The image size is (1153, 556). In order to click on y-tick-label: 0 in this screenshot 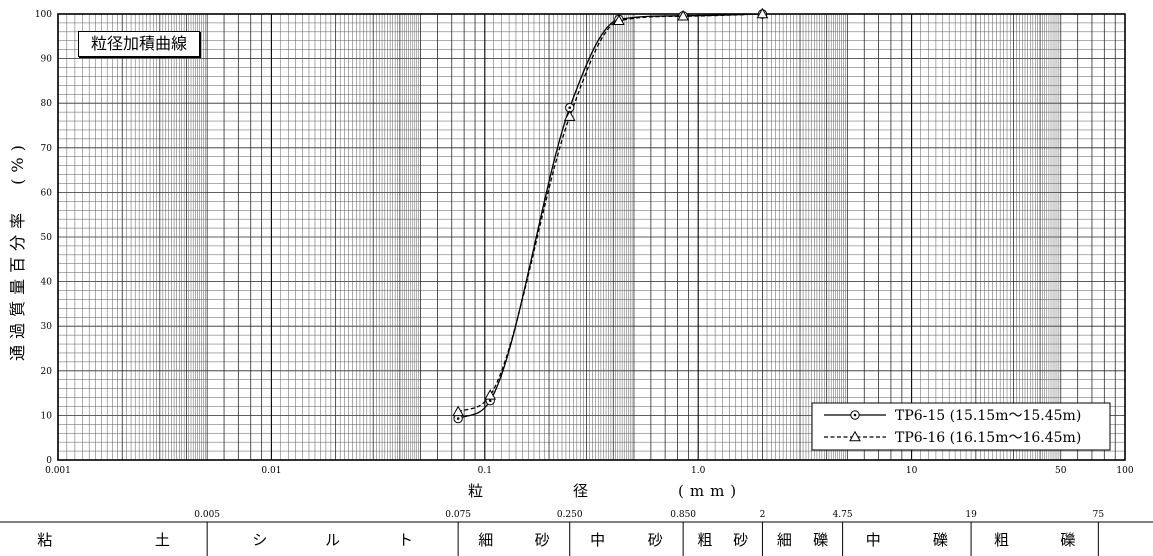, I will do `click(49, 461)`.